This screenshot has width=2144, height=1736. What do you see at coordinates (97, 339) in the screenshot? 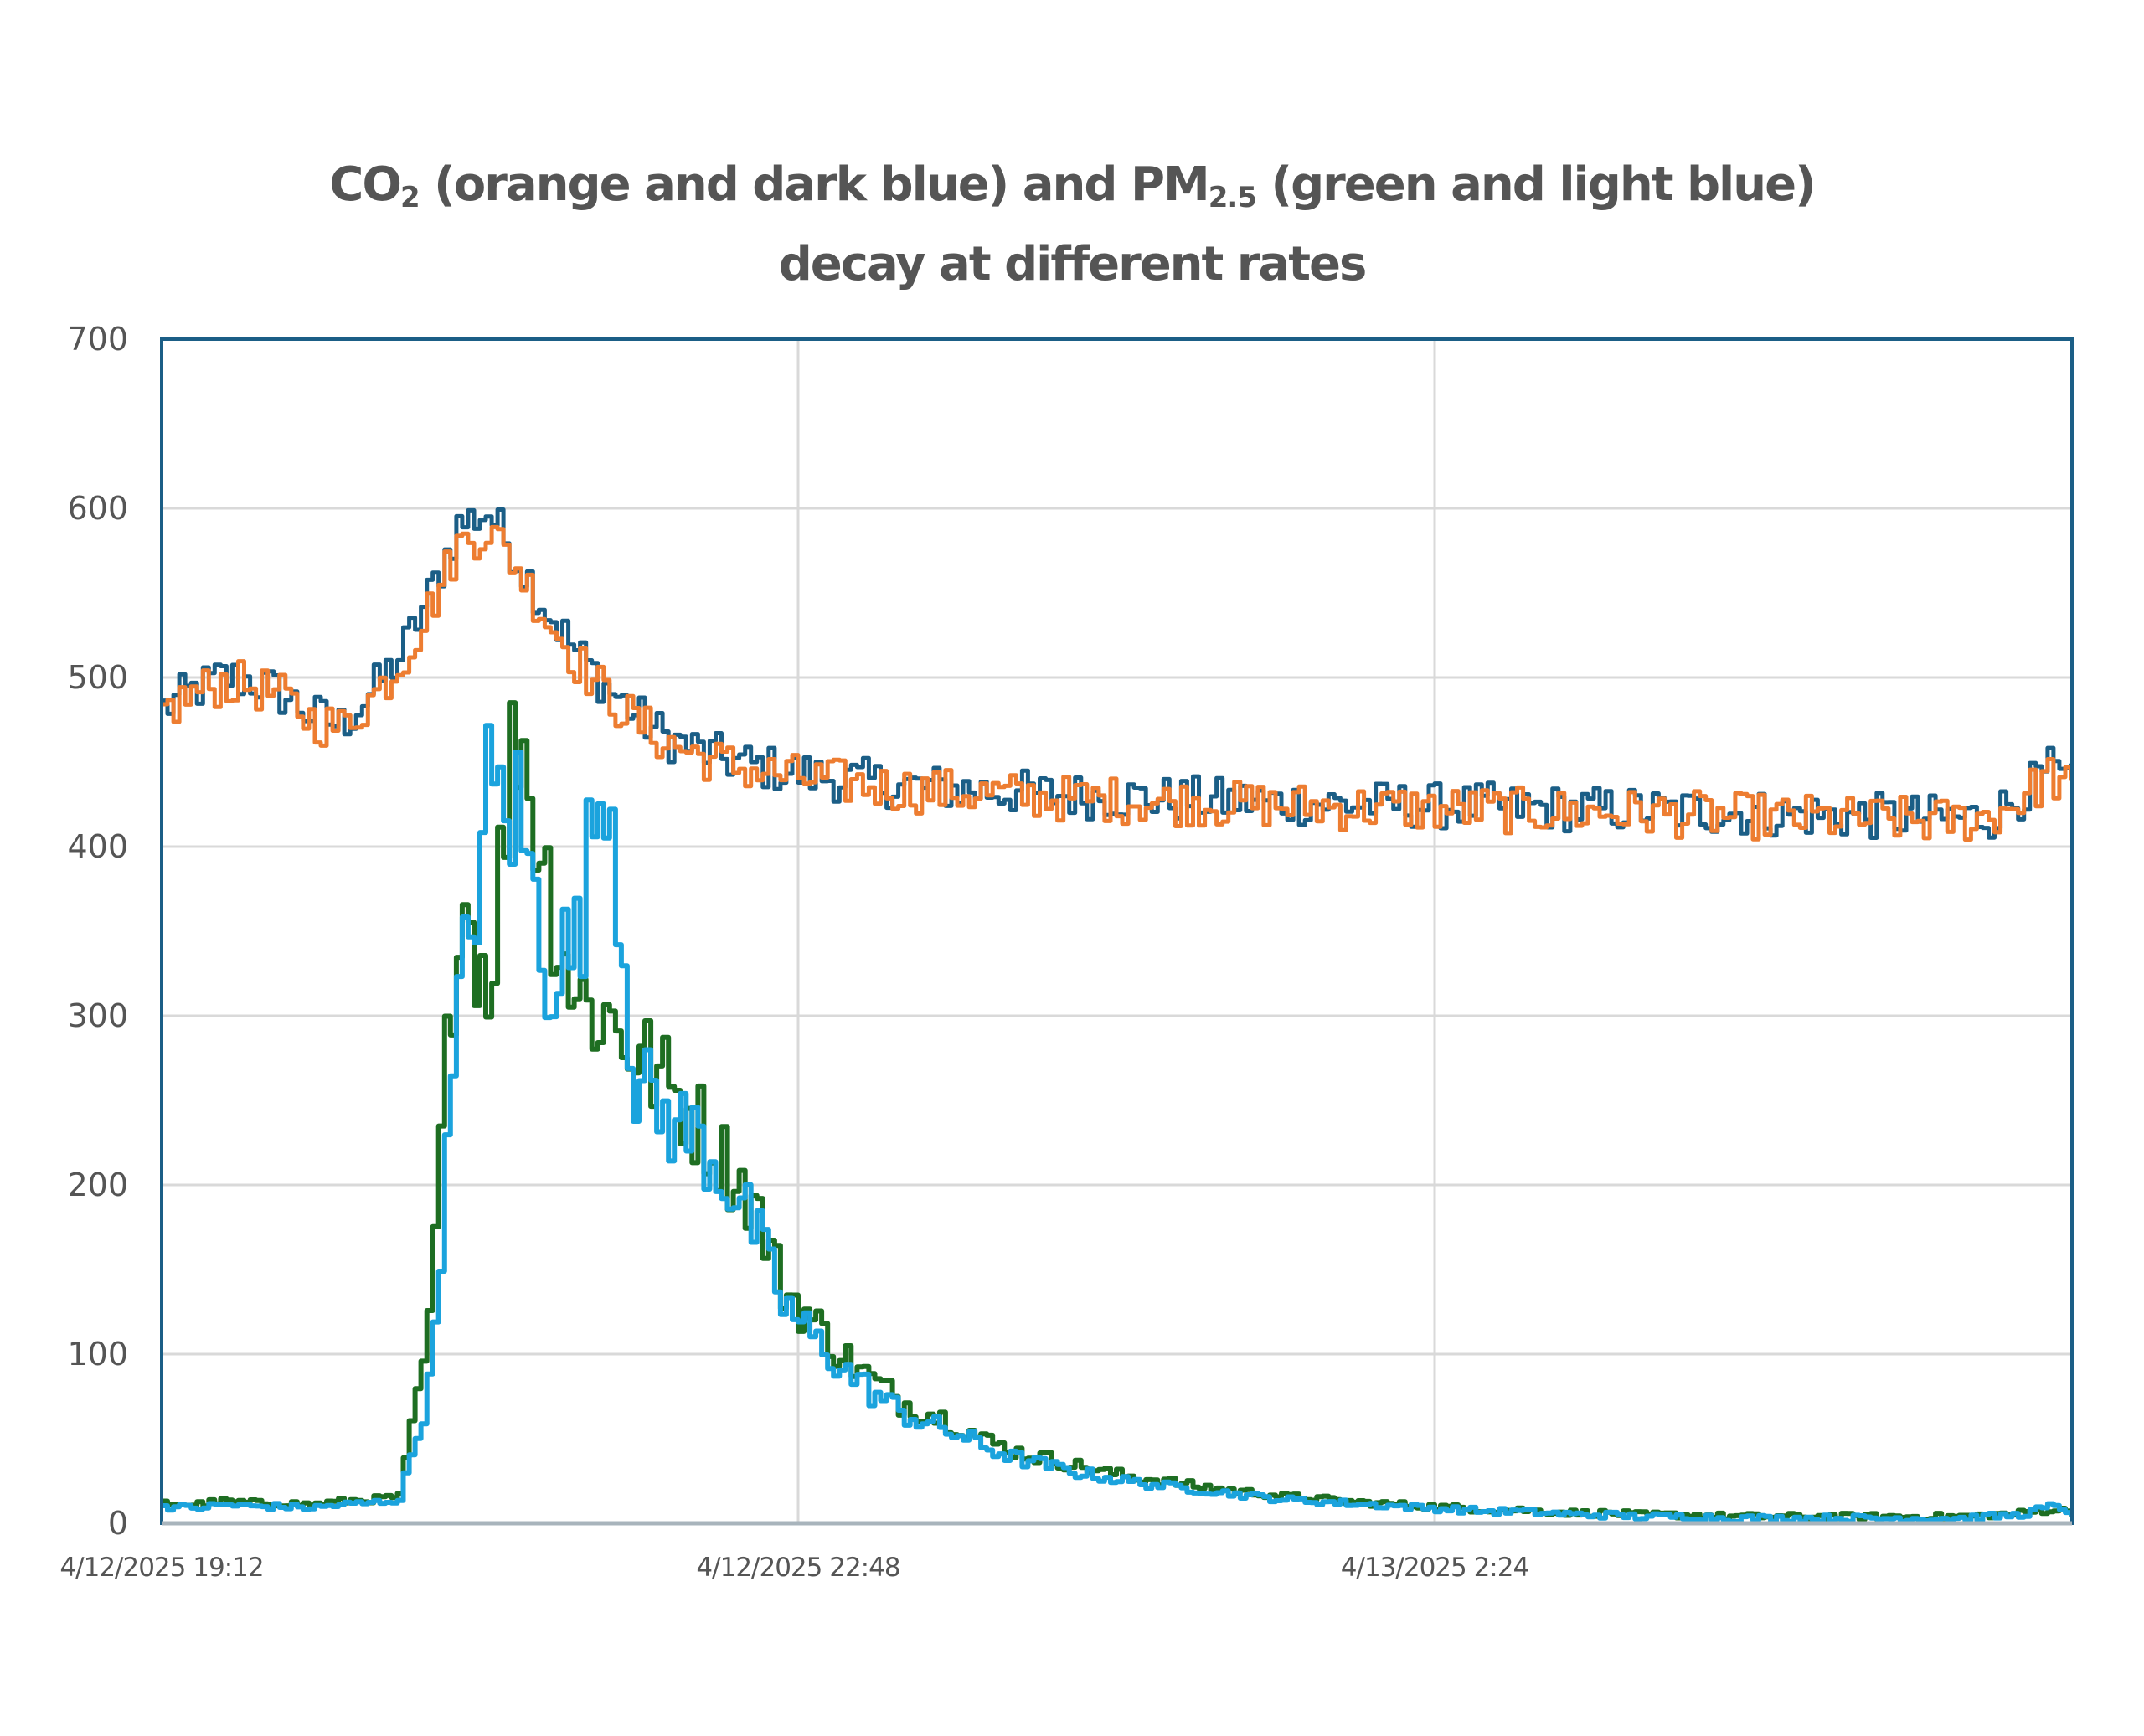
I see `y-tick-label: 700` at bounding box center [97, 339].